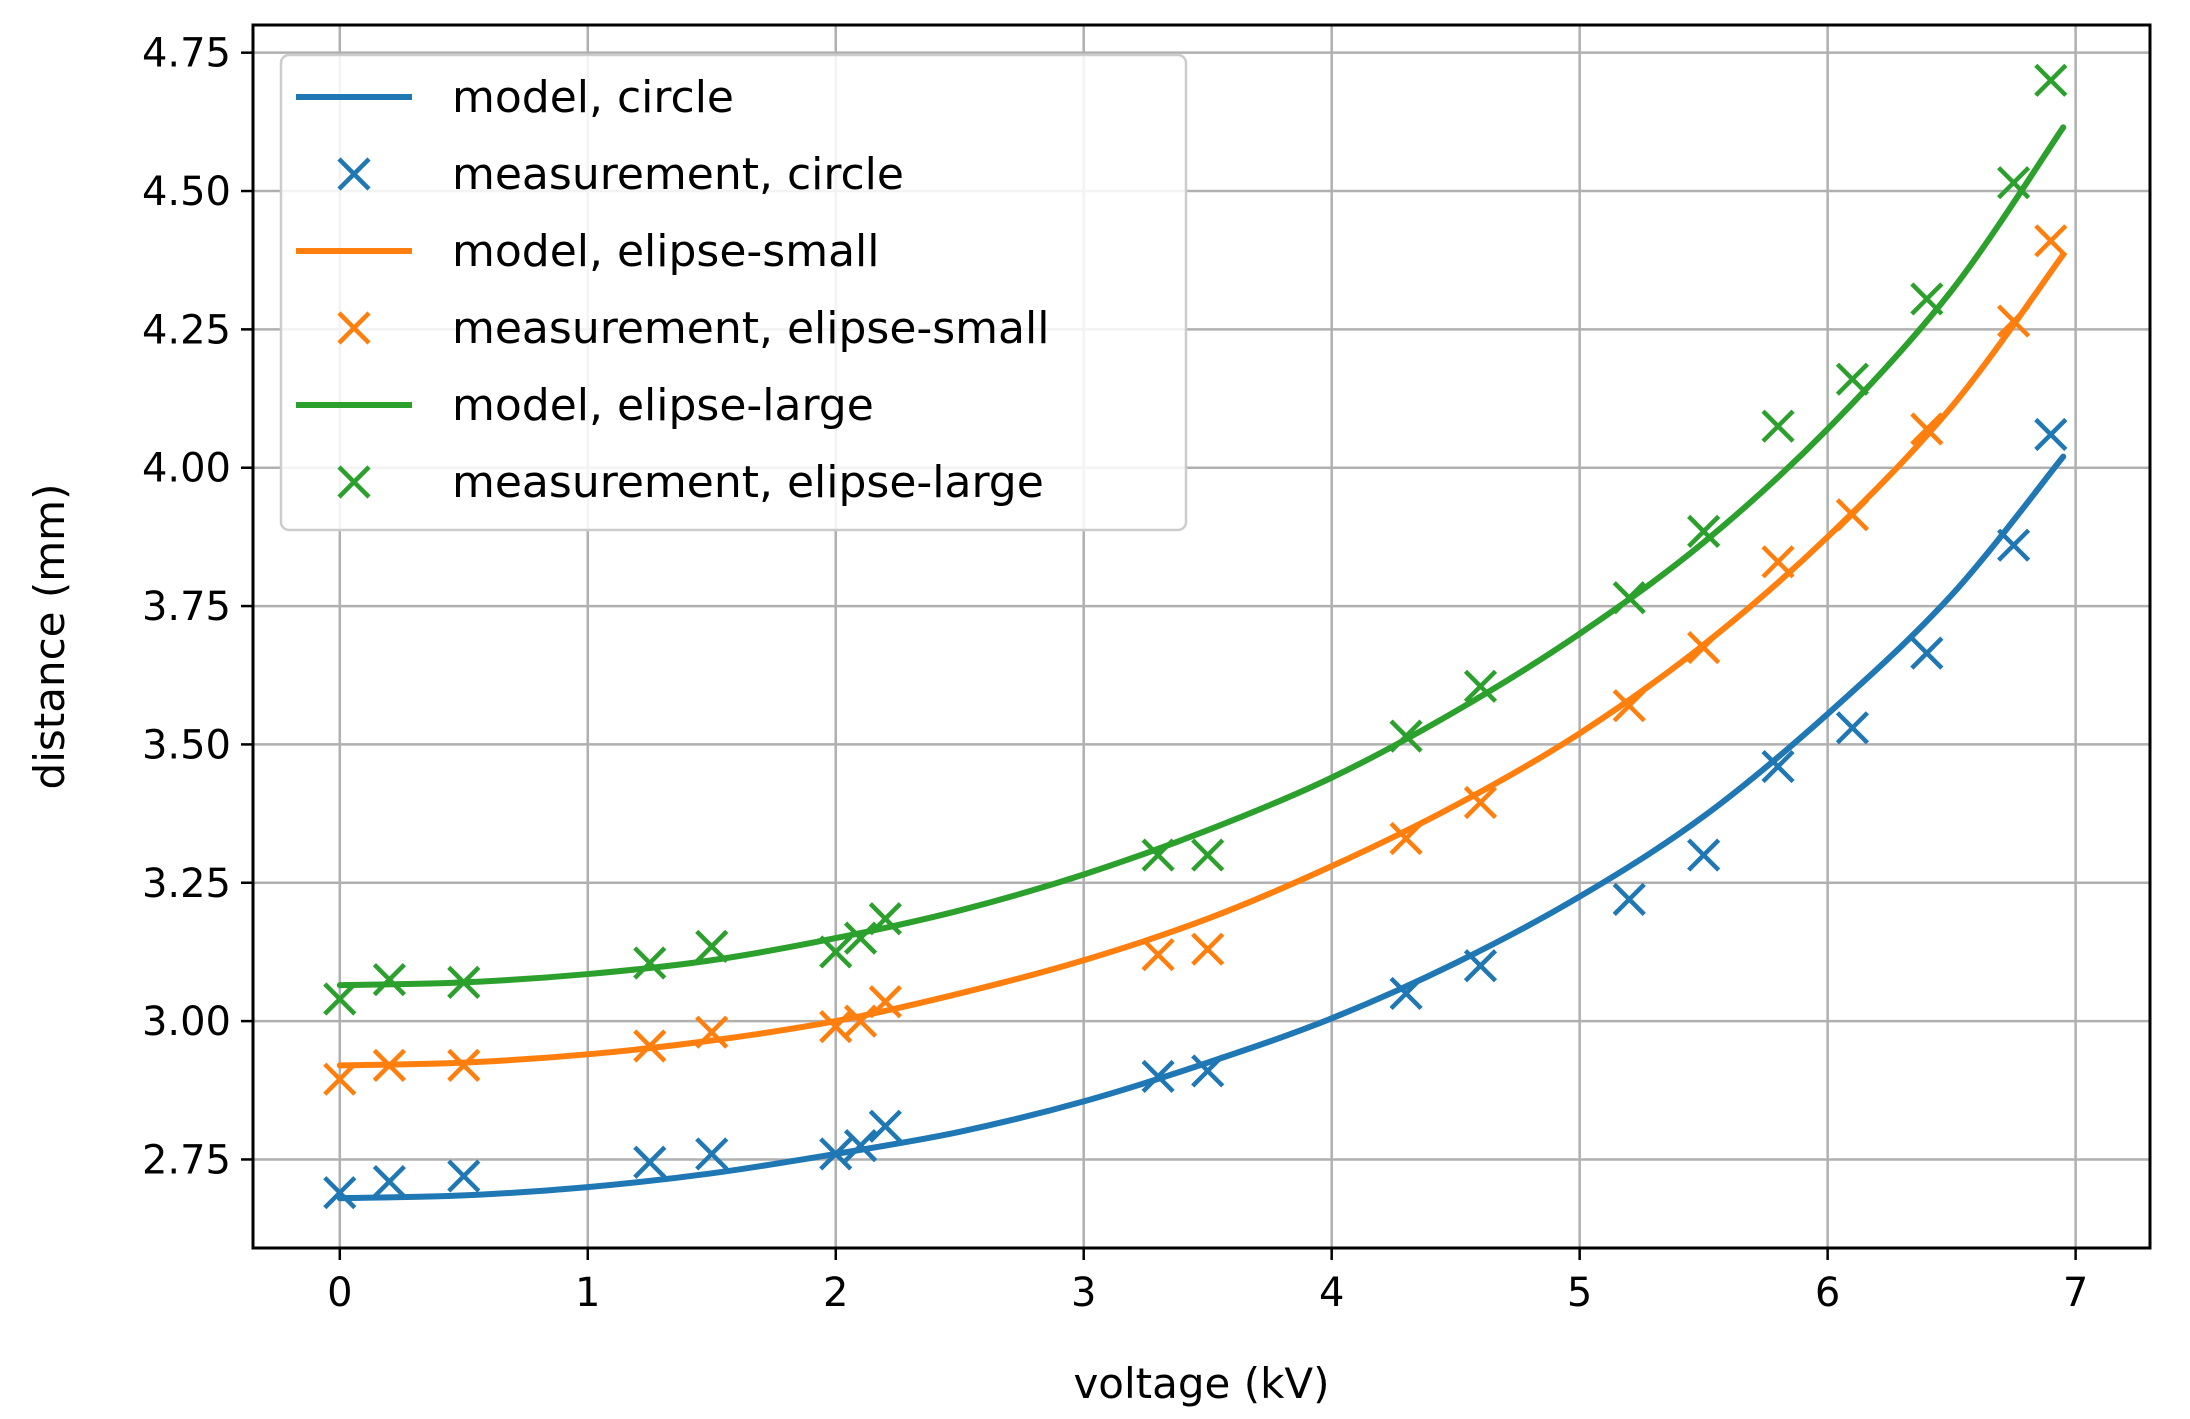 This screenshot has height=1419, width=2190. I want to click on legend-label: measurement, elipse-large, so click(748, 482).